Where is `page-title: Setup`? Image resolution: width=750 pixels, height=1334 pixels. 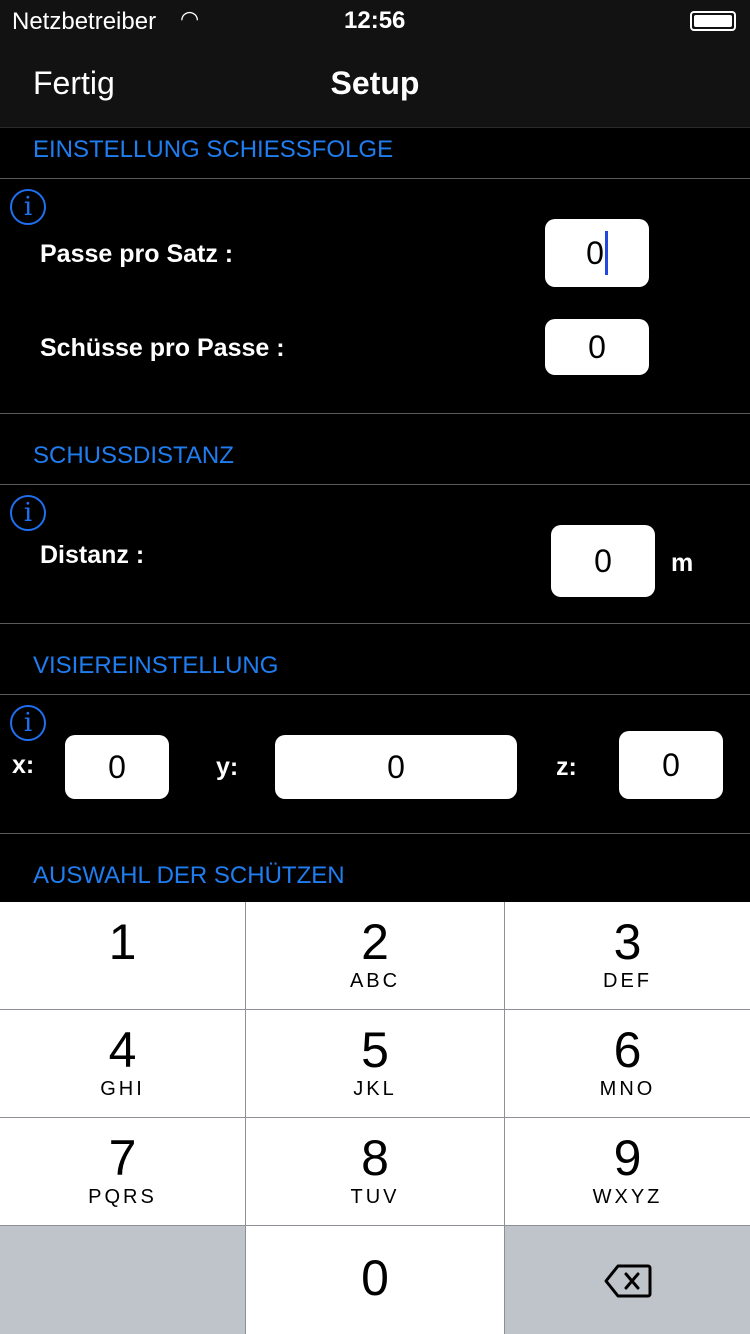
page-title: Setup is located at coordinates (375, 83).